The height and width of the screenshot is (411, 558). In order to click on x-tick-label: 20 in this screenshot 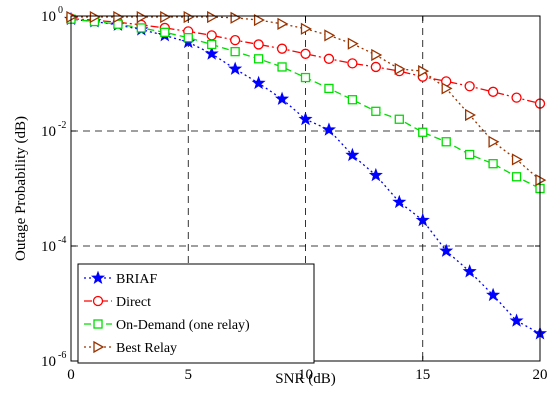, I will do `click(540, 375)`.